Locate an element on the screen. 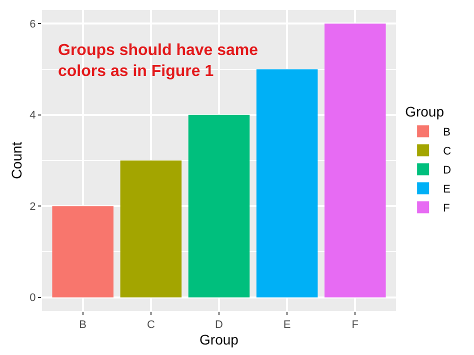 This screenshot has width=474, height=355. x-tick-label: B is located at coordinates (83, 325).